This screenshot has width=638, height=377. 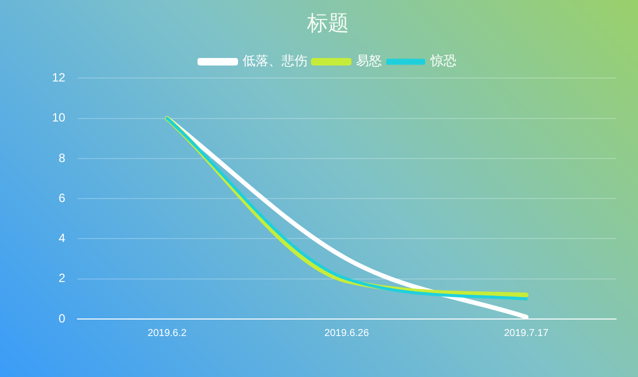 What do you see at coordinates (62, 157) in the screenshot?
I see `y-tick-label: 8` at bounding box center [62, 157].